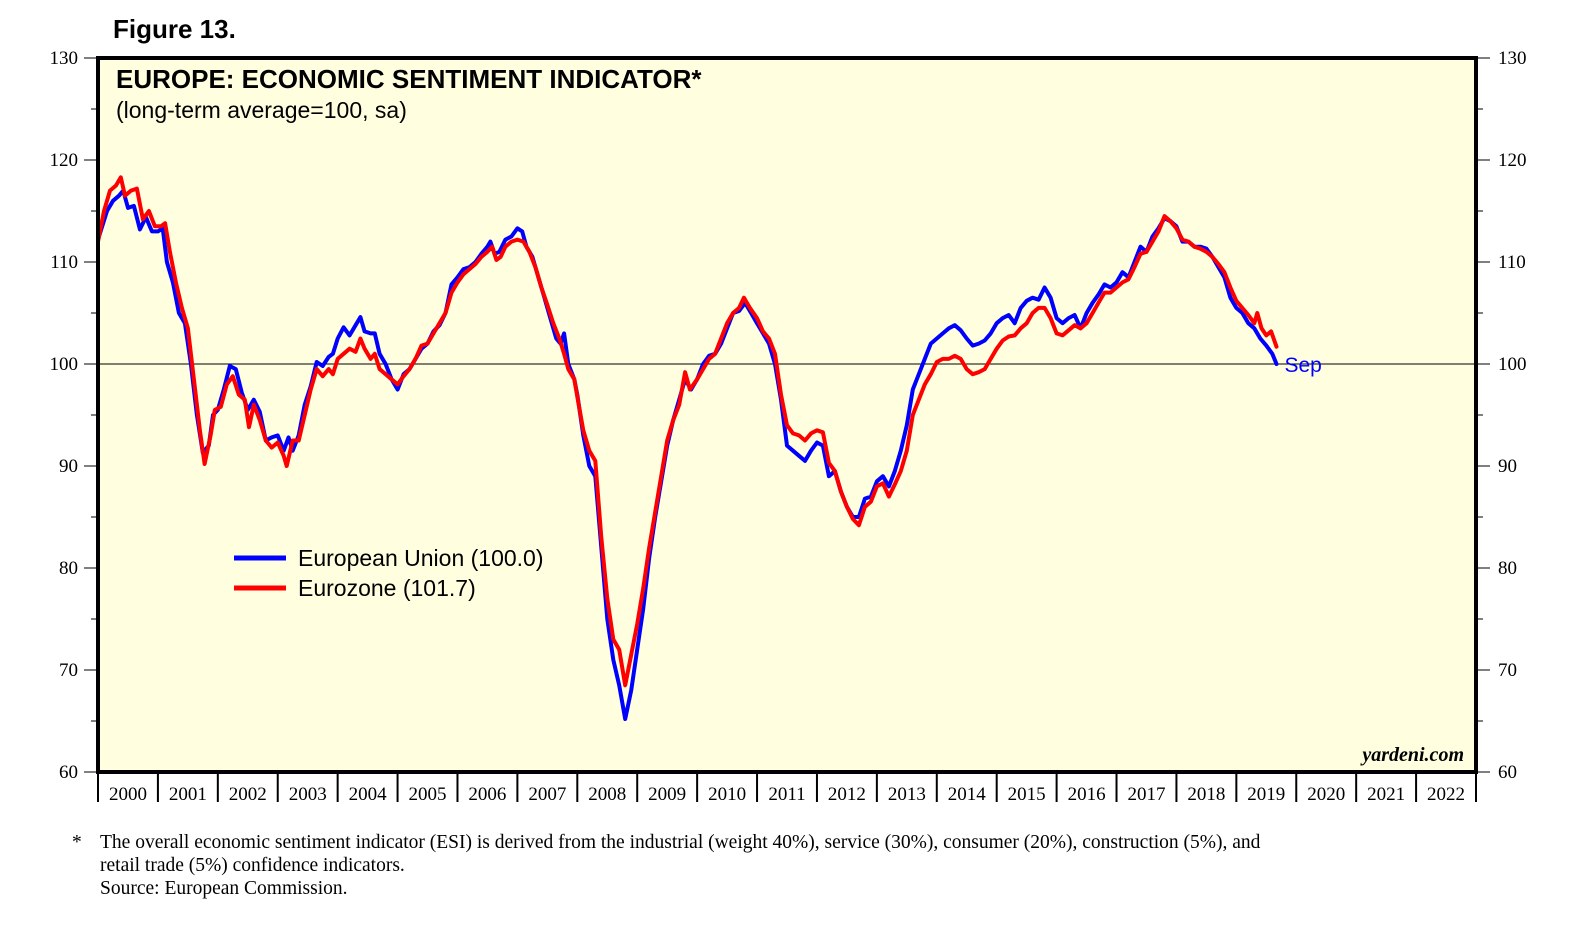  I want to click on x-tick-label: 2020, so click(1326, 794).